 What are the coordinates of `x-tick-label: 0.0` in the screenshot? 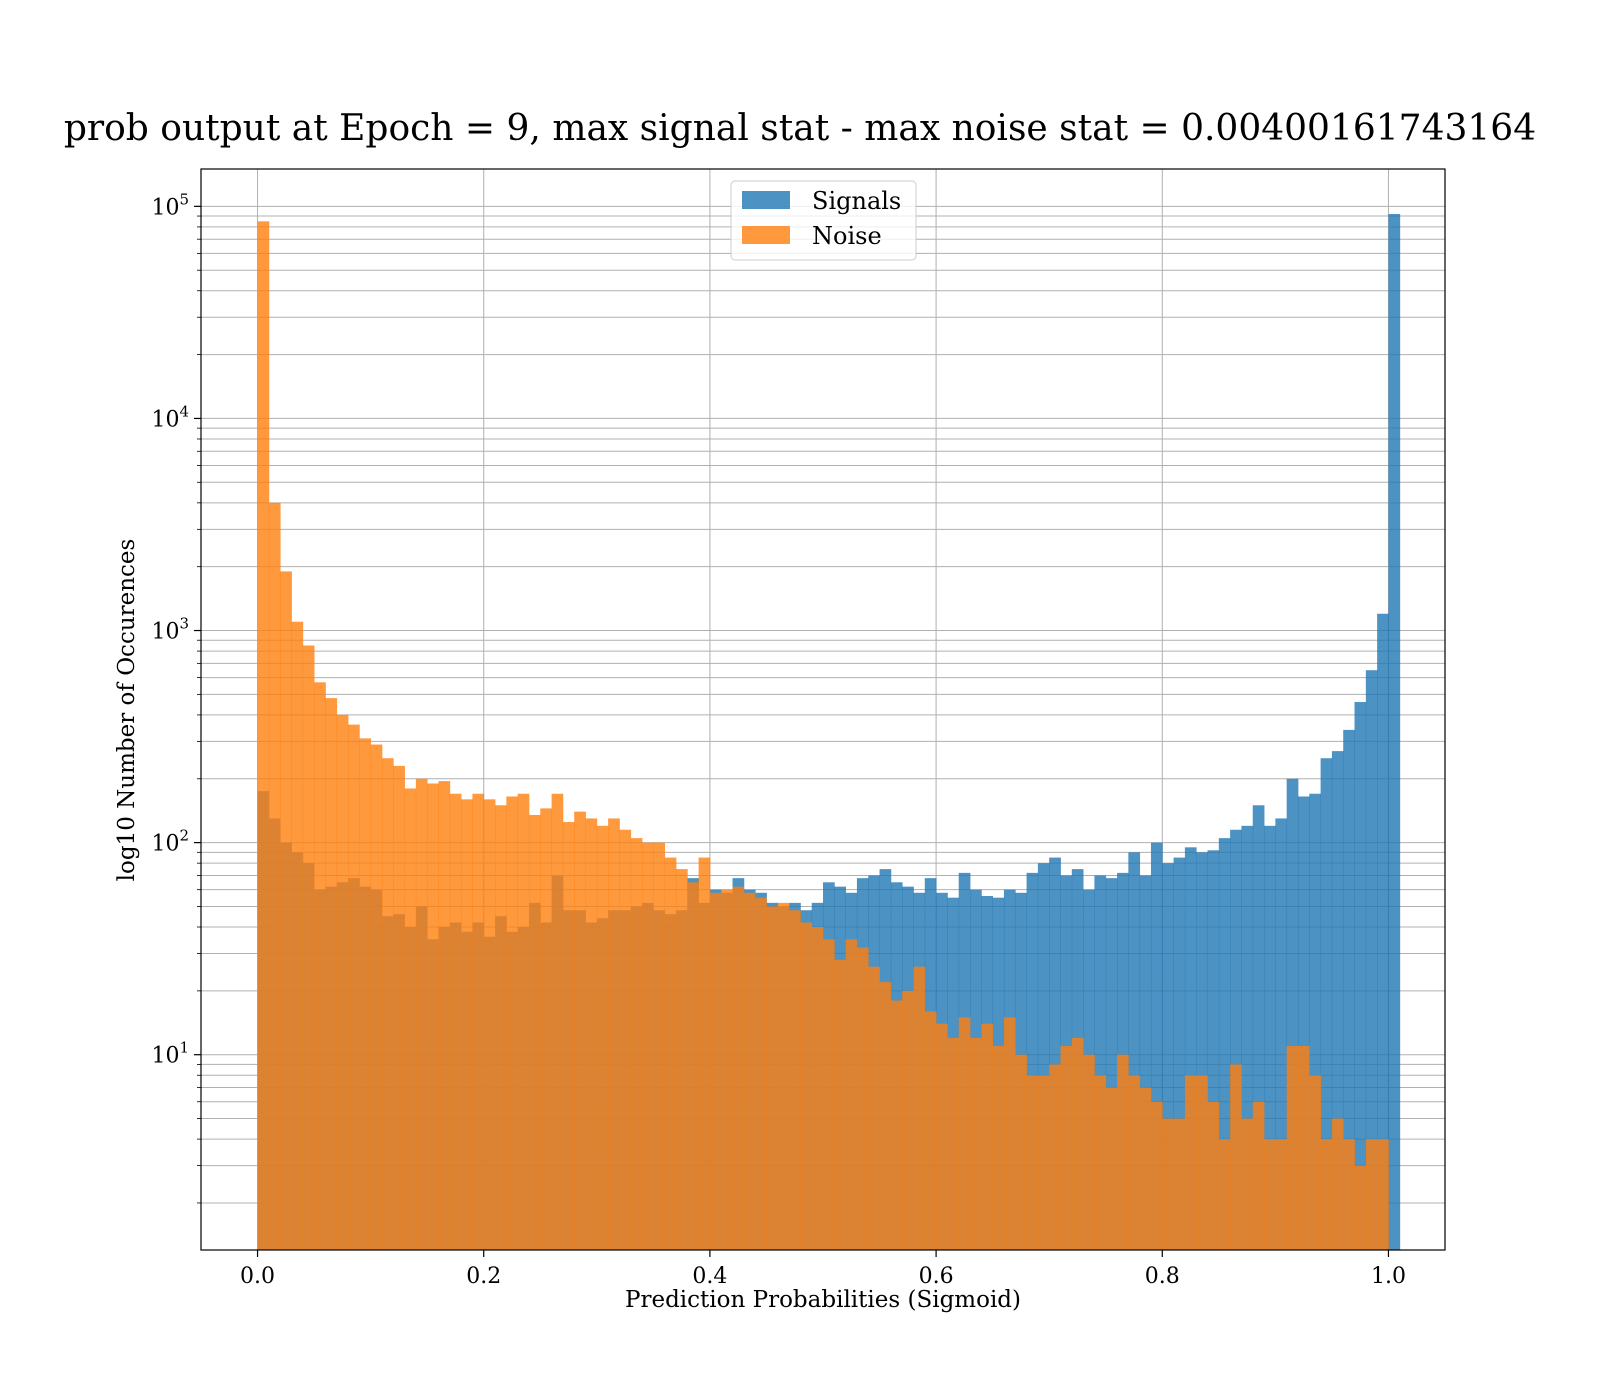 It's located at (257, 1276).